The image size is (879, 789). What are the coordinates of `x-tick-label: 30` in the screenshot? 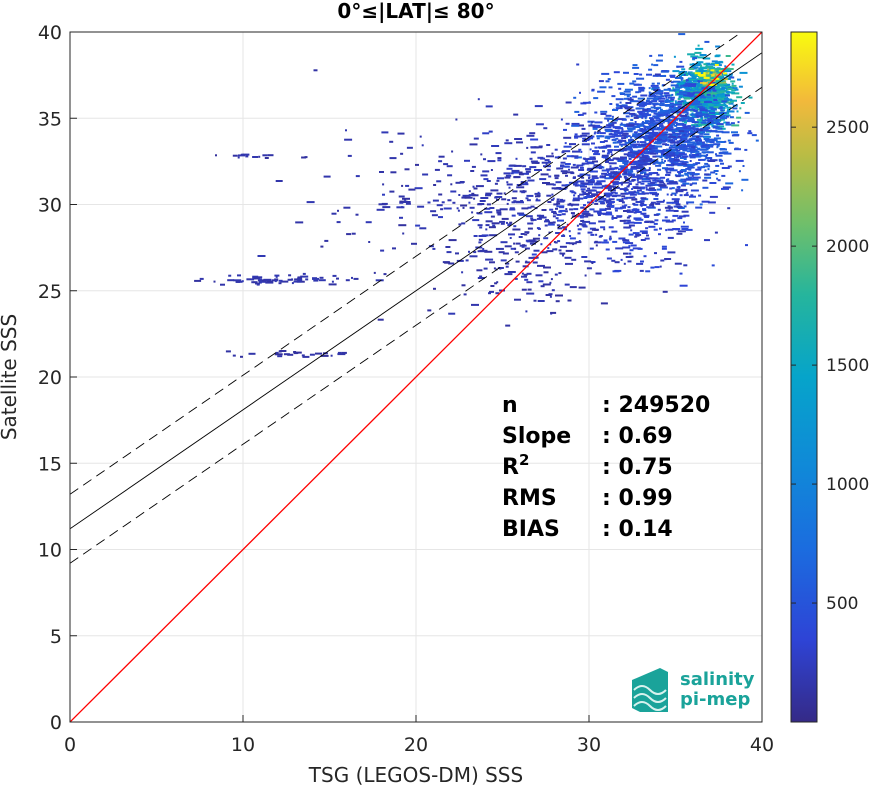 It's located at (589, 745).